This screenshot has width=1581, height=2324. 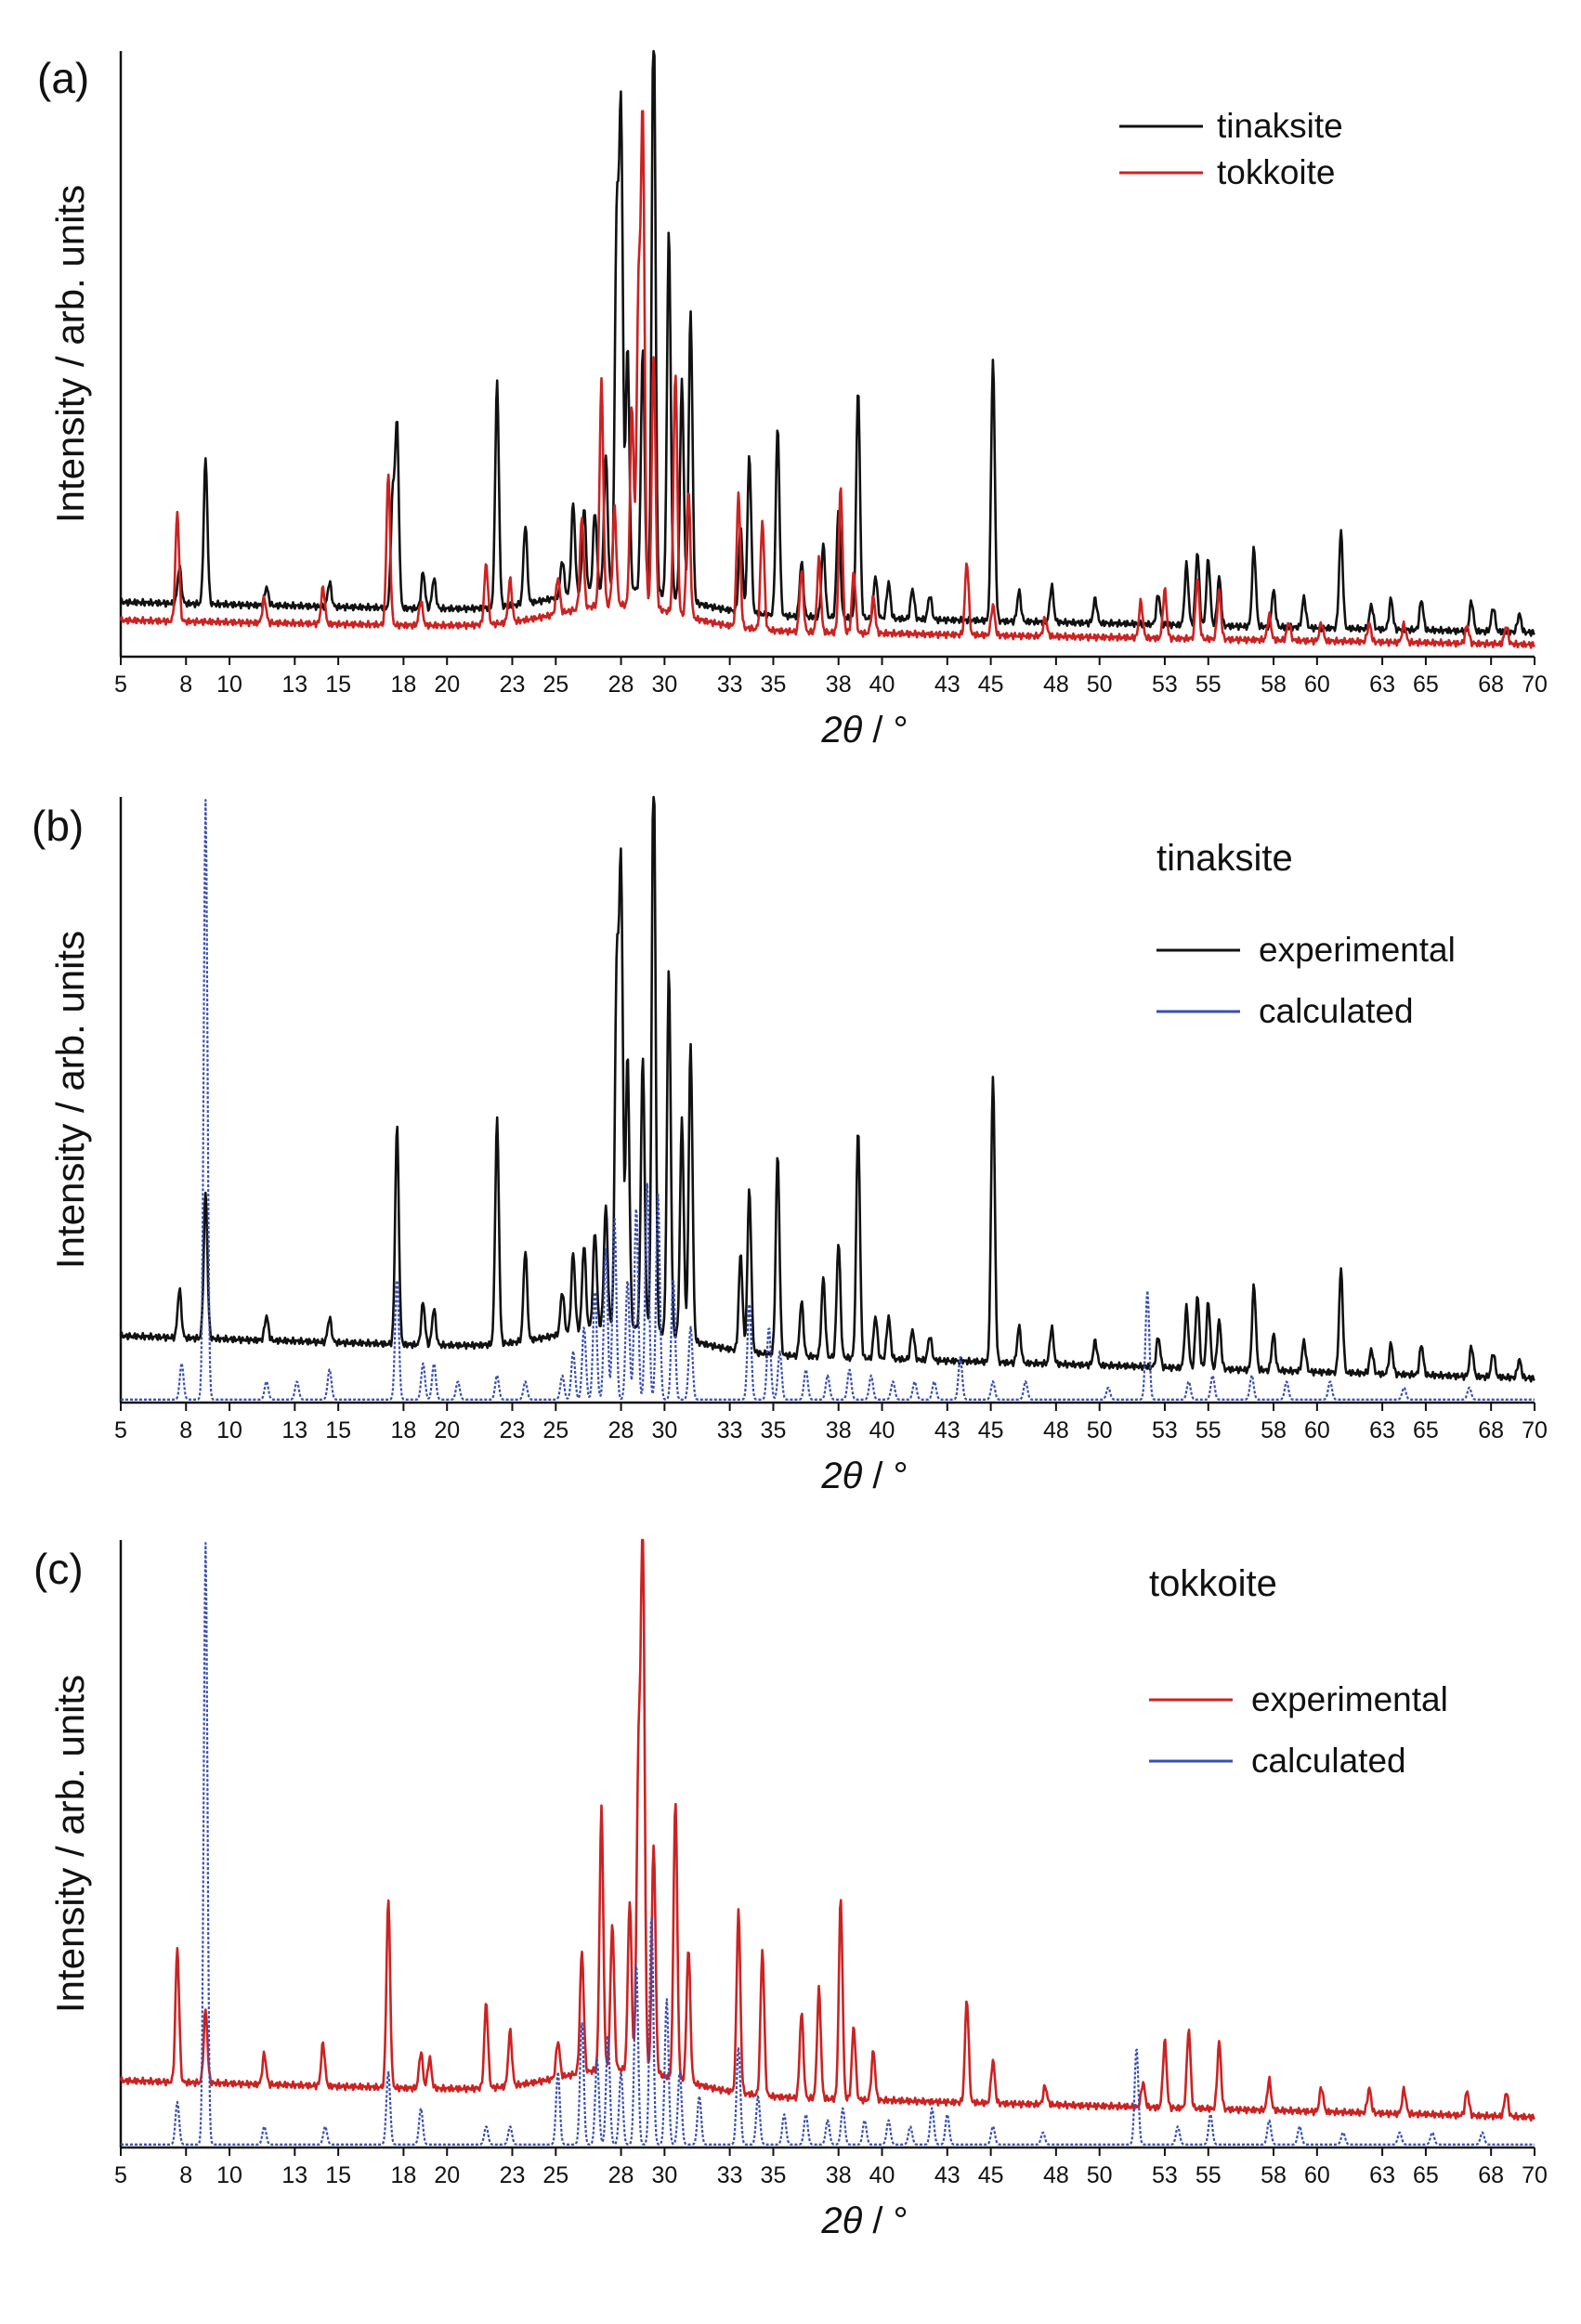 What do you see at coordinates (1231, 149) in the screenshot?
I see `legend: tinaksite tokkoite` at bounding box center [1231, 149].